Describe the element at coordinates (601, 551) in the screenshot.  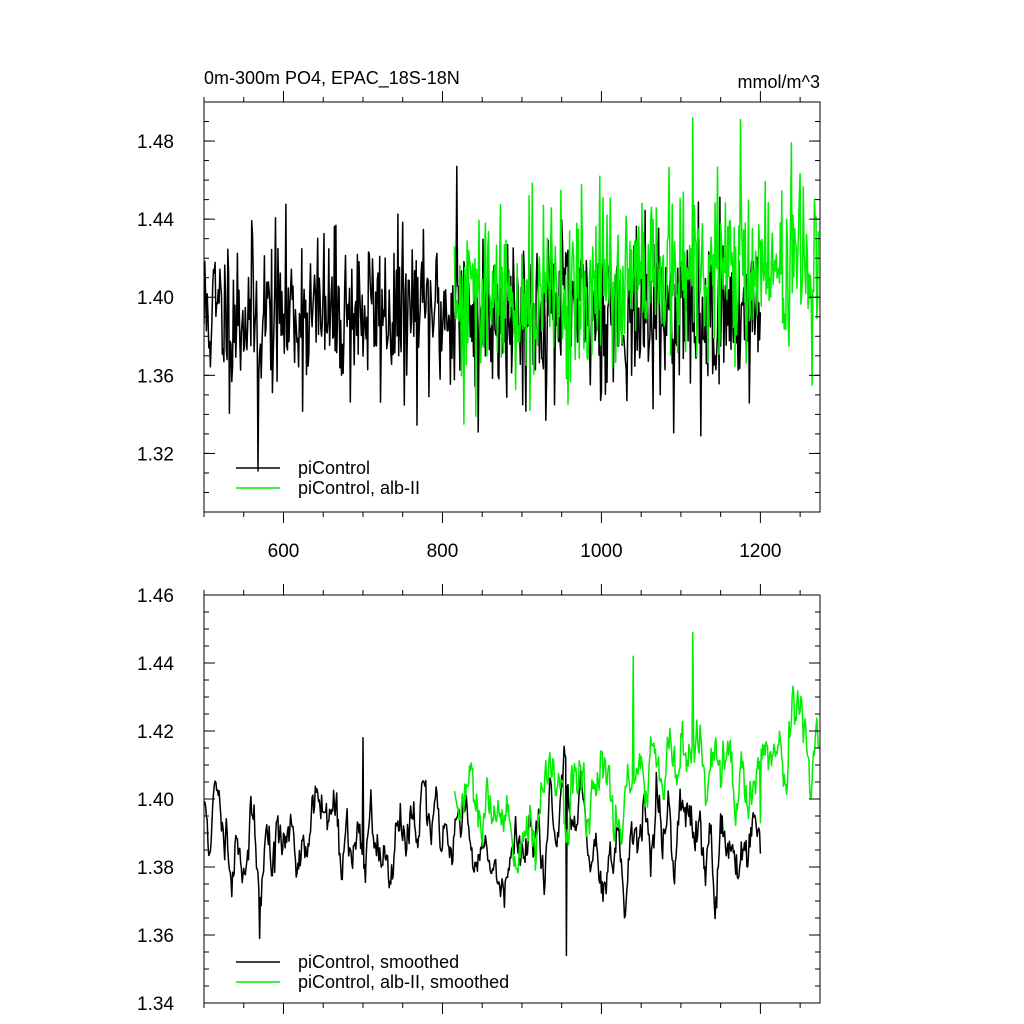
I see `x-tick-label: 1000` at that location.